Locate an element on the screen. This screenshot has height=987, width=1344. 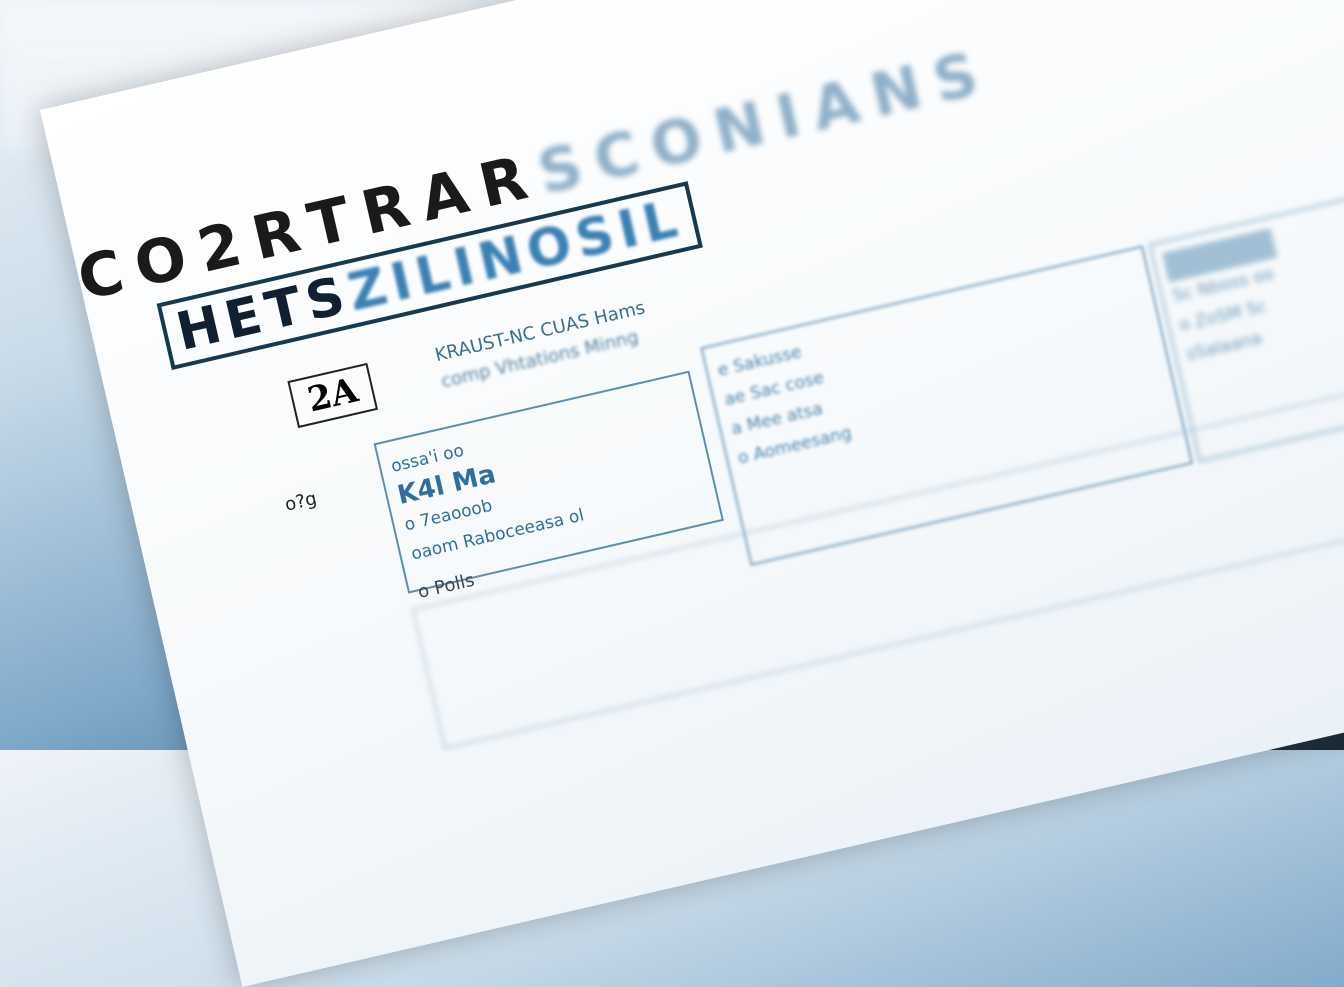
side-mark: o?g is located at coordinates (300, 502).